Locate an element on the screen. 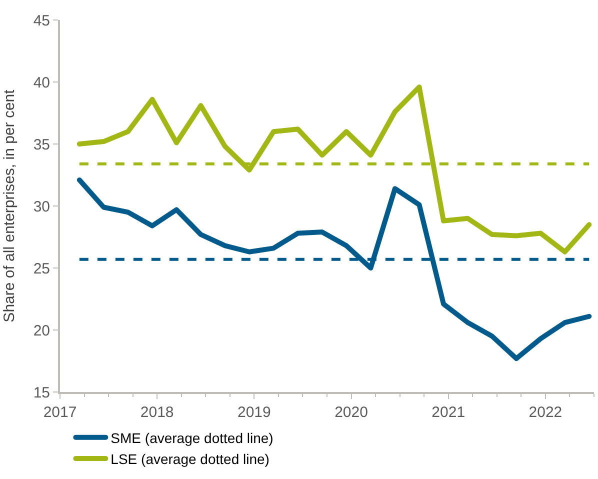 This screenshot has width=598, height=479. legend-label: SME (average dotted line) is located at coordinates (192, 438).